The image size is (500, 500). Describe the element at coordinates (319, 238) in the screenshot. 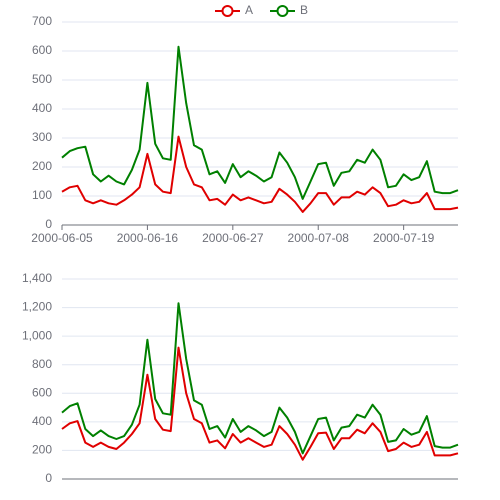

I see `x-tick-label: 2000-07-08` at that location.